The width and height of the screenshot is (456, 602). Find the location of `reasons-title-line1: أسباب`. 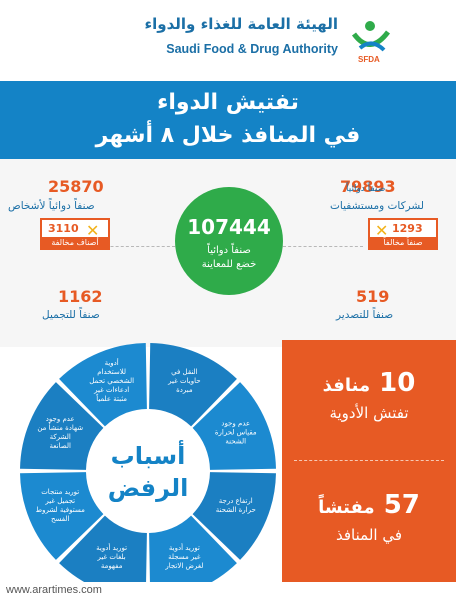

reasons-title-line1: أسباب is located at coordinates (148, 455).